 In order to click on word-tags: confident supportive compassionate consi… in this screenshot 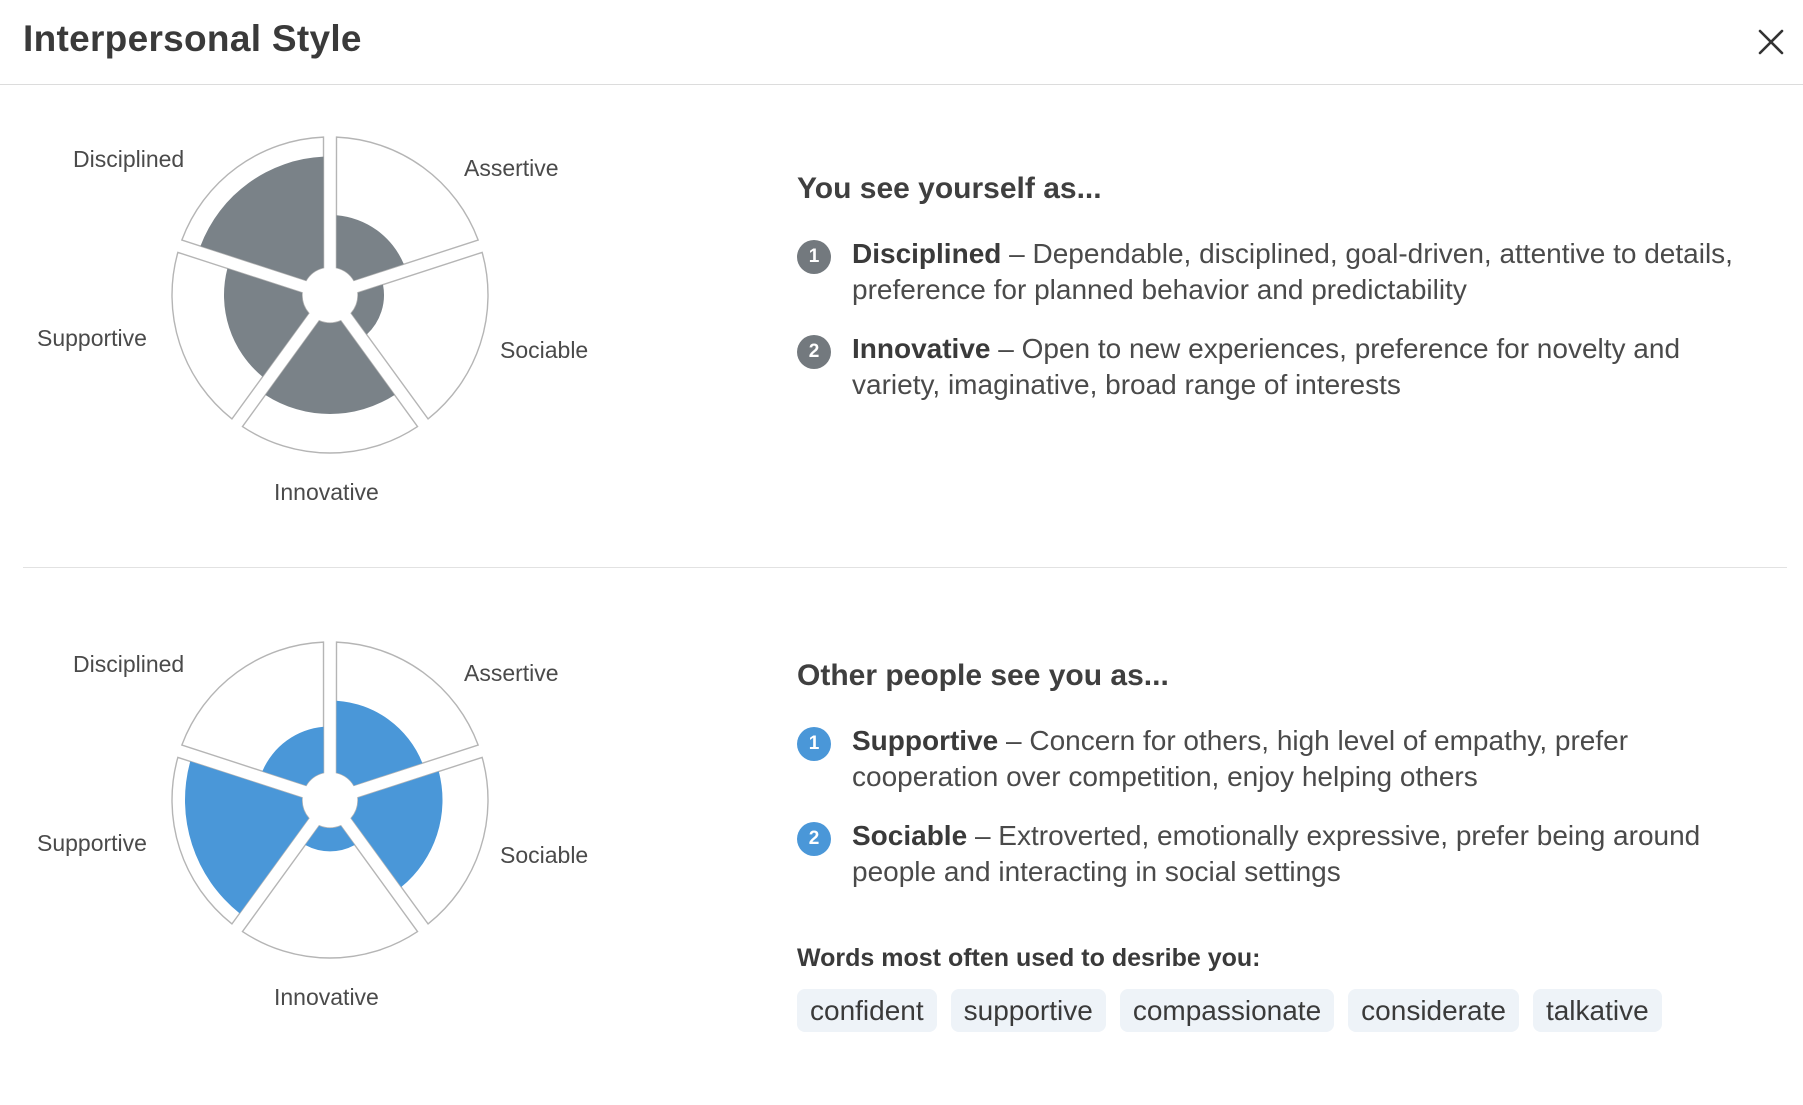, I will do `click(1229, 1010)`.